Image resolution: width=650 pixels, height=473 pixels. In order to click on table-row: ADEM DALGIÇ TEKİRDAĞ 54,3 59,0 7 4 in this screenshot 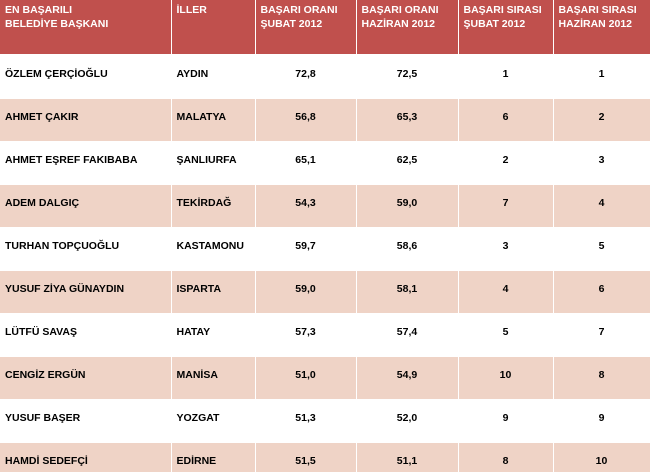, I will do `click(325, 206)`.